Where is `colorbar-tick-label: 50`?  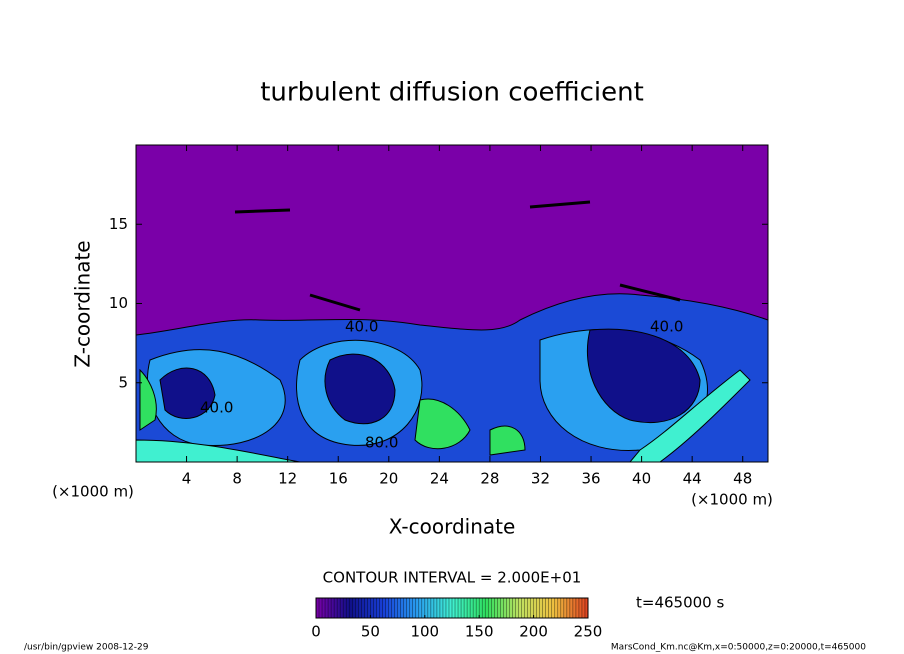
colorbar-tick-label: 50 is located at coordinates (370, 632).